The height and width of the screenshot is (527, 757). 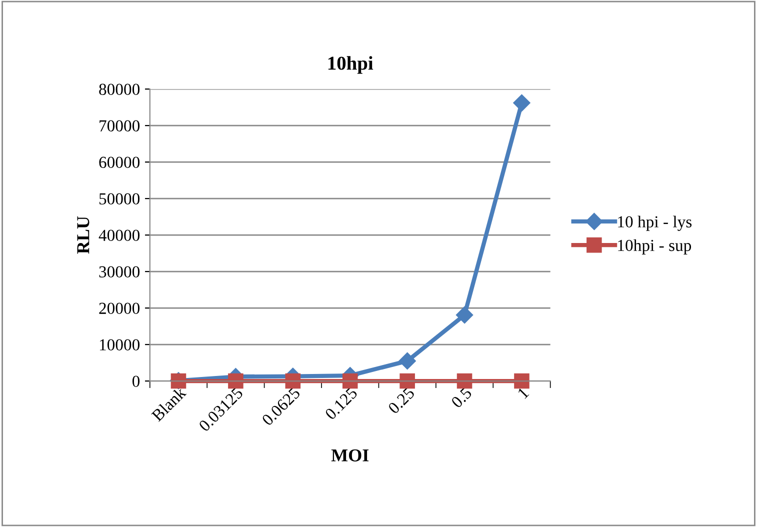 What do you see at coordinates (119, 90) in the screenshot?
I see `y-tick-label: 80000` at bounding box center [119, 90].